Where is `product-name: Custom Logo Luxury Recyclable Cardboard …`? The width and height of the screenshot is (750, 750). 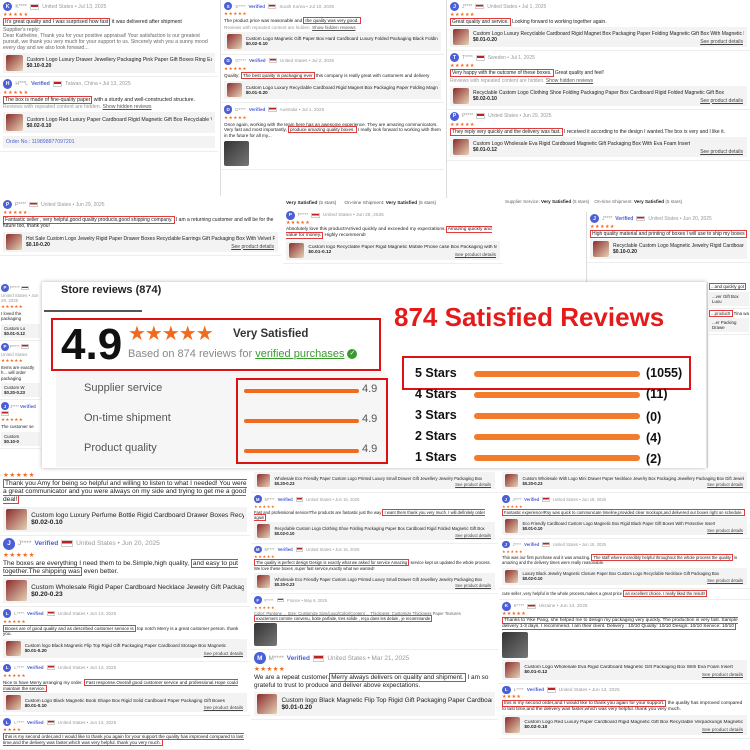 product-name: Custom Logo Luxury Recyclable Cardboard … is located at coordinates (341, 88).